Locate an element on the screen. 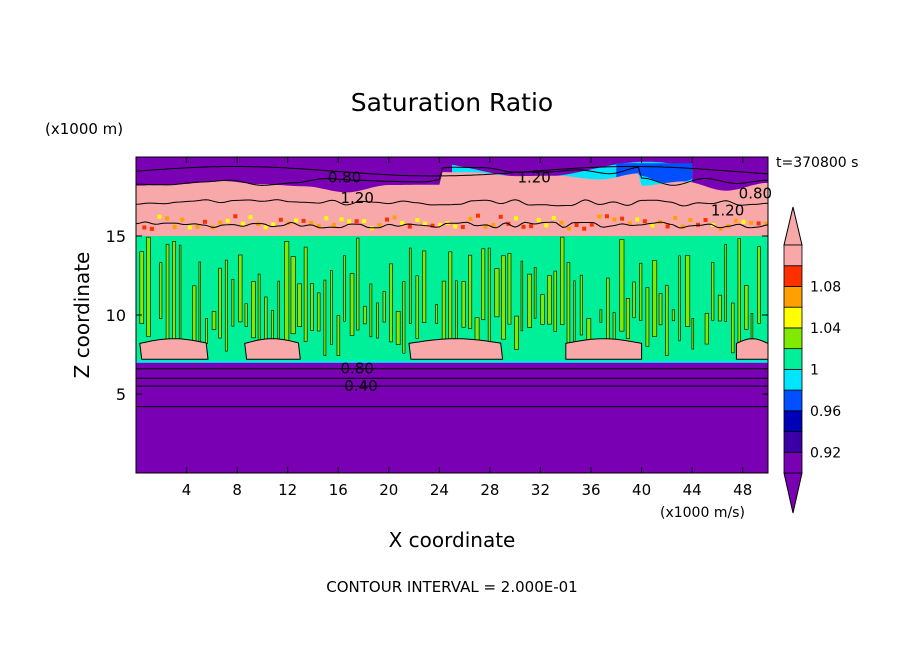 The height and width of the screenshot is (654, 904). x-tick-label: 8 is located at coordinates (237, 490).